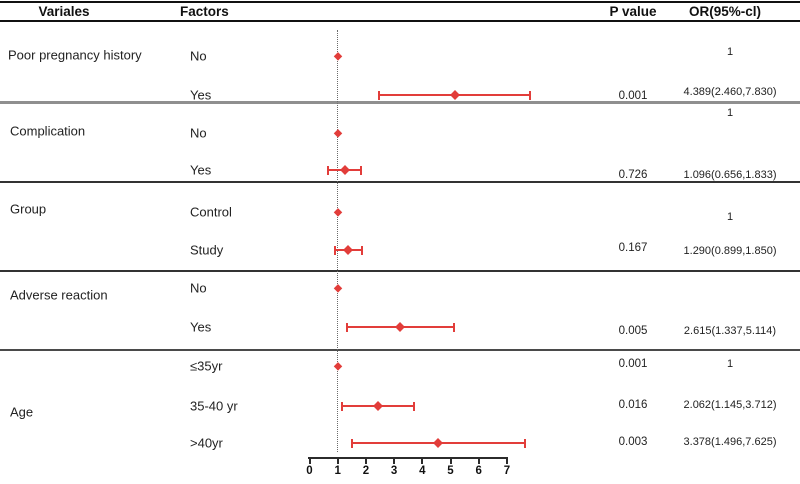 The image size is (800, 484). What do you see at coordinates (309, 471) in the screenshot?
I see `axis-tick-label: 0` at bounding box center [309, 471].